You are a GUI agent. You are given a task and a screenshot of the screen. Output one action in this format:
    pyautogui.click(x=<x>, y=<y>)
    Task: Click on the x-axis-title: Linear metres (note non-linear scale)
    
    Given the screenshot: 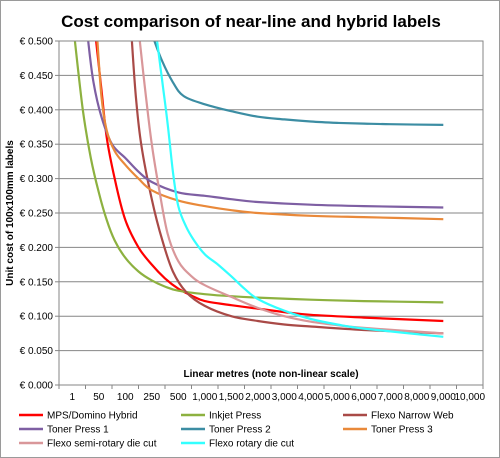 What is the action you would take?
    pyautogui.click(x=270, y=374)
    